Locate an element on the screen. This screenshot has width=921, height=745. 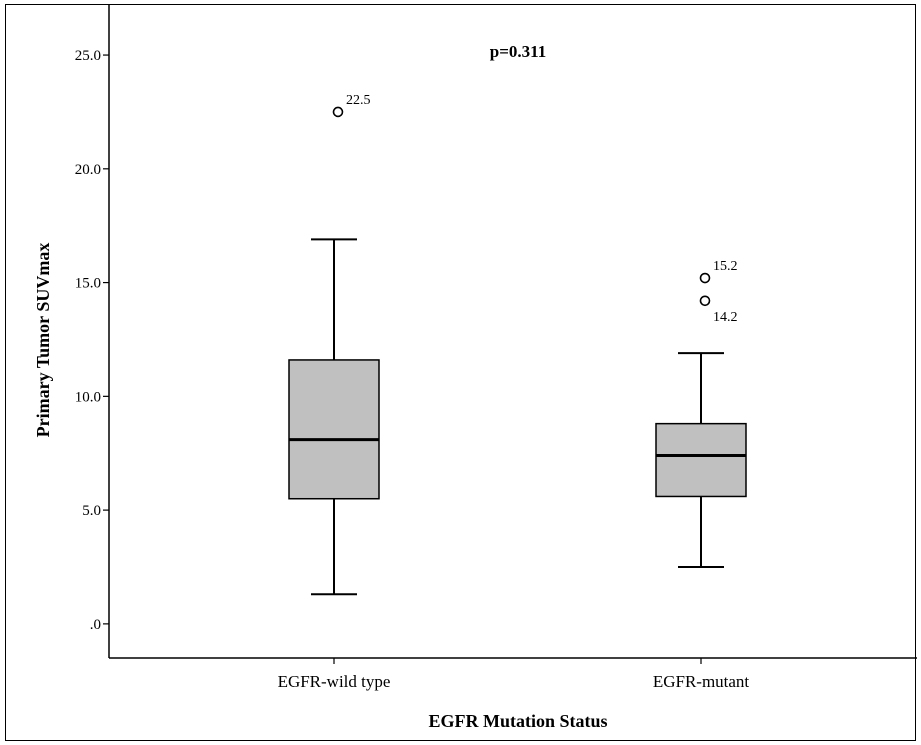
y-tick-label: 10.0 is located at coordinates (88, 397).